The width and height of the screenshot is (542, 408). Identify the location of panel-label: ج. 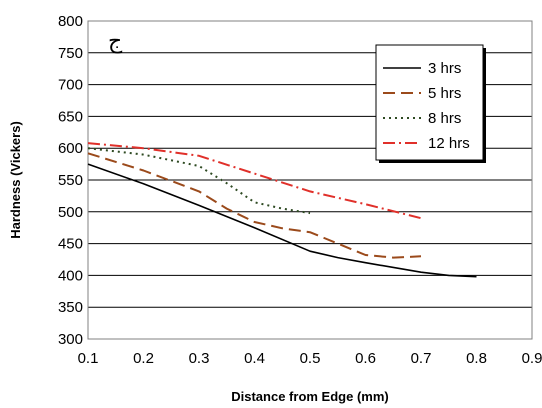
(115, 41).